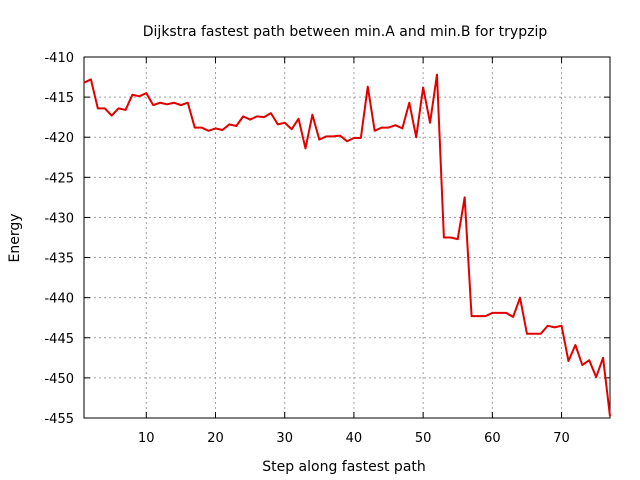 This screenshot has height=480, width=640. Describe the element at coordinates (59, 419) in the screenshot. I see `y-tick-label: -455` at that location.